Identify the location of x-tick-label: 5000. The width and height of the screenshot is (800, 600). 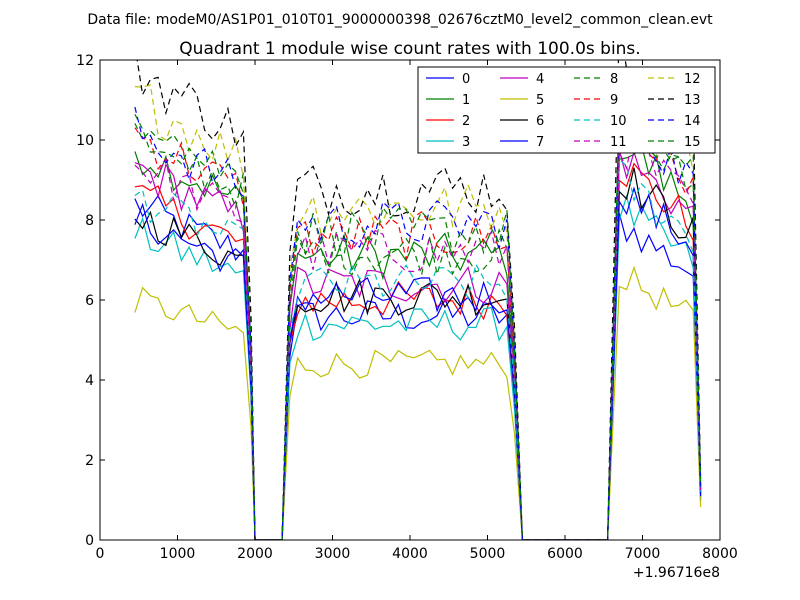
(488, 554).